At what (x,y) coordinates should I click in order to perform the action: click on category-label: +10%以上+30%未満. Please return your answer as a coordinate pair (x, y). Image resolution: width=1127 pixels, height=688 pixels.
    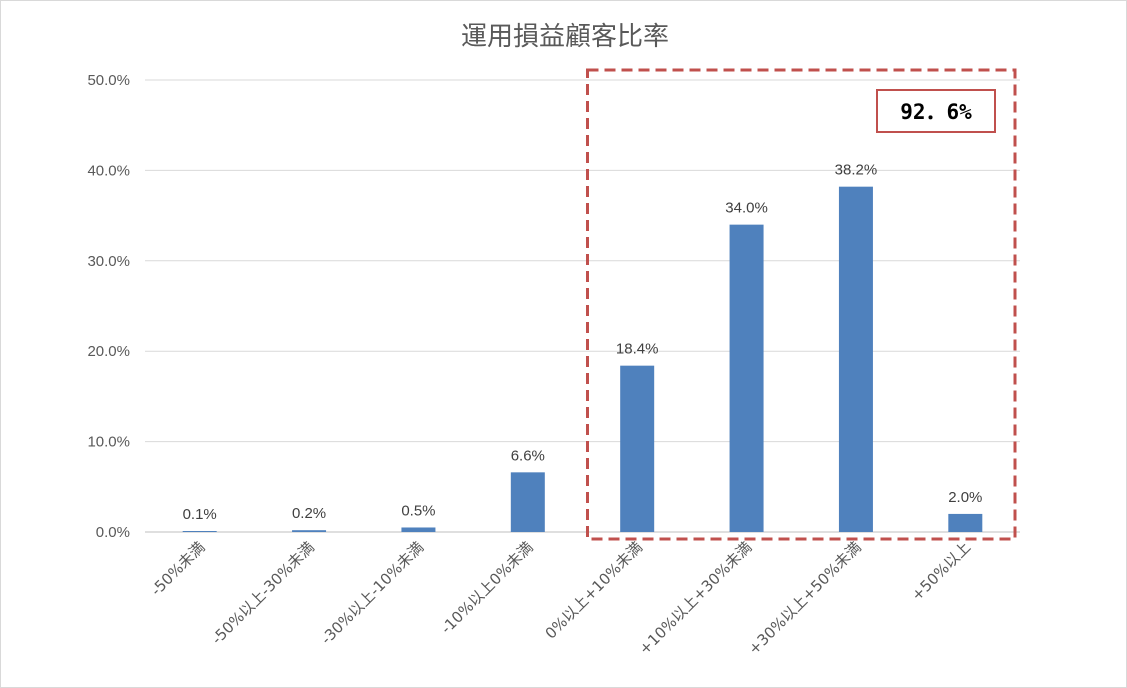
    Looking at the image, I should click on (695, 598).